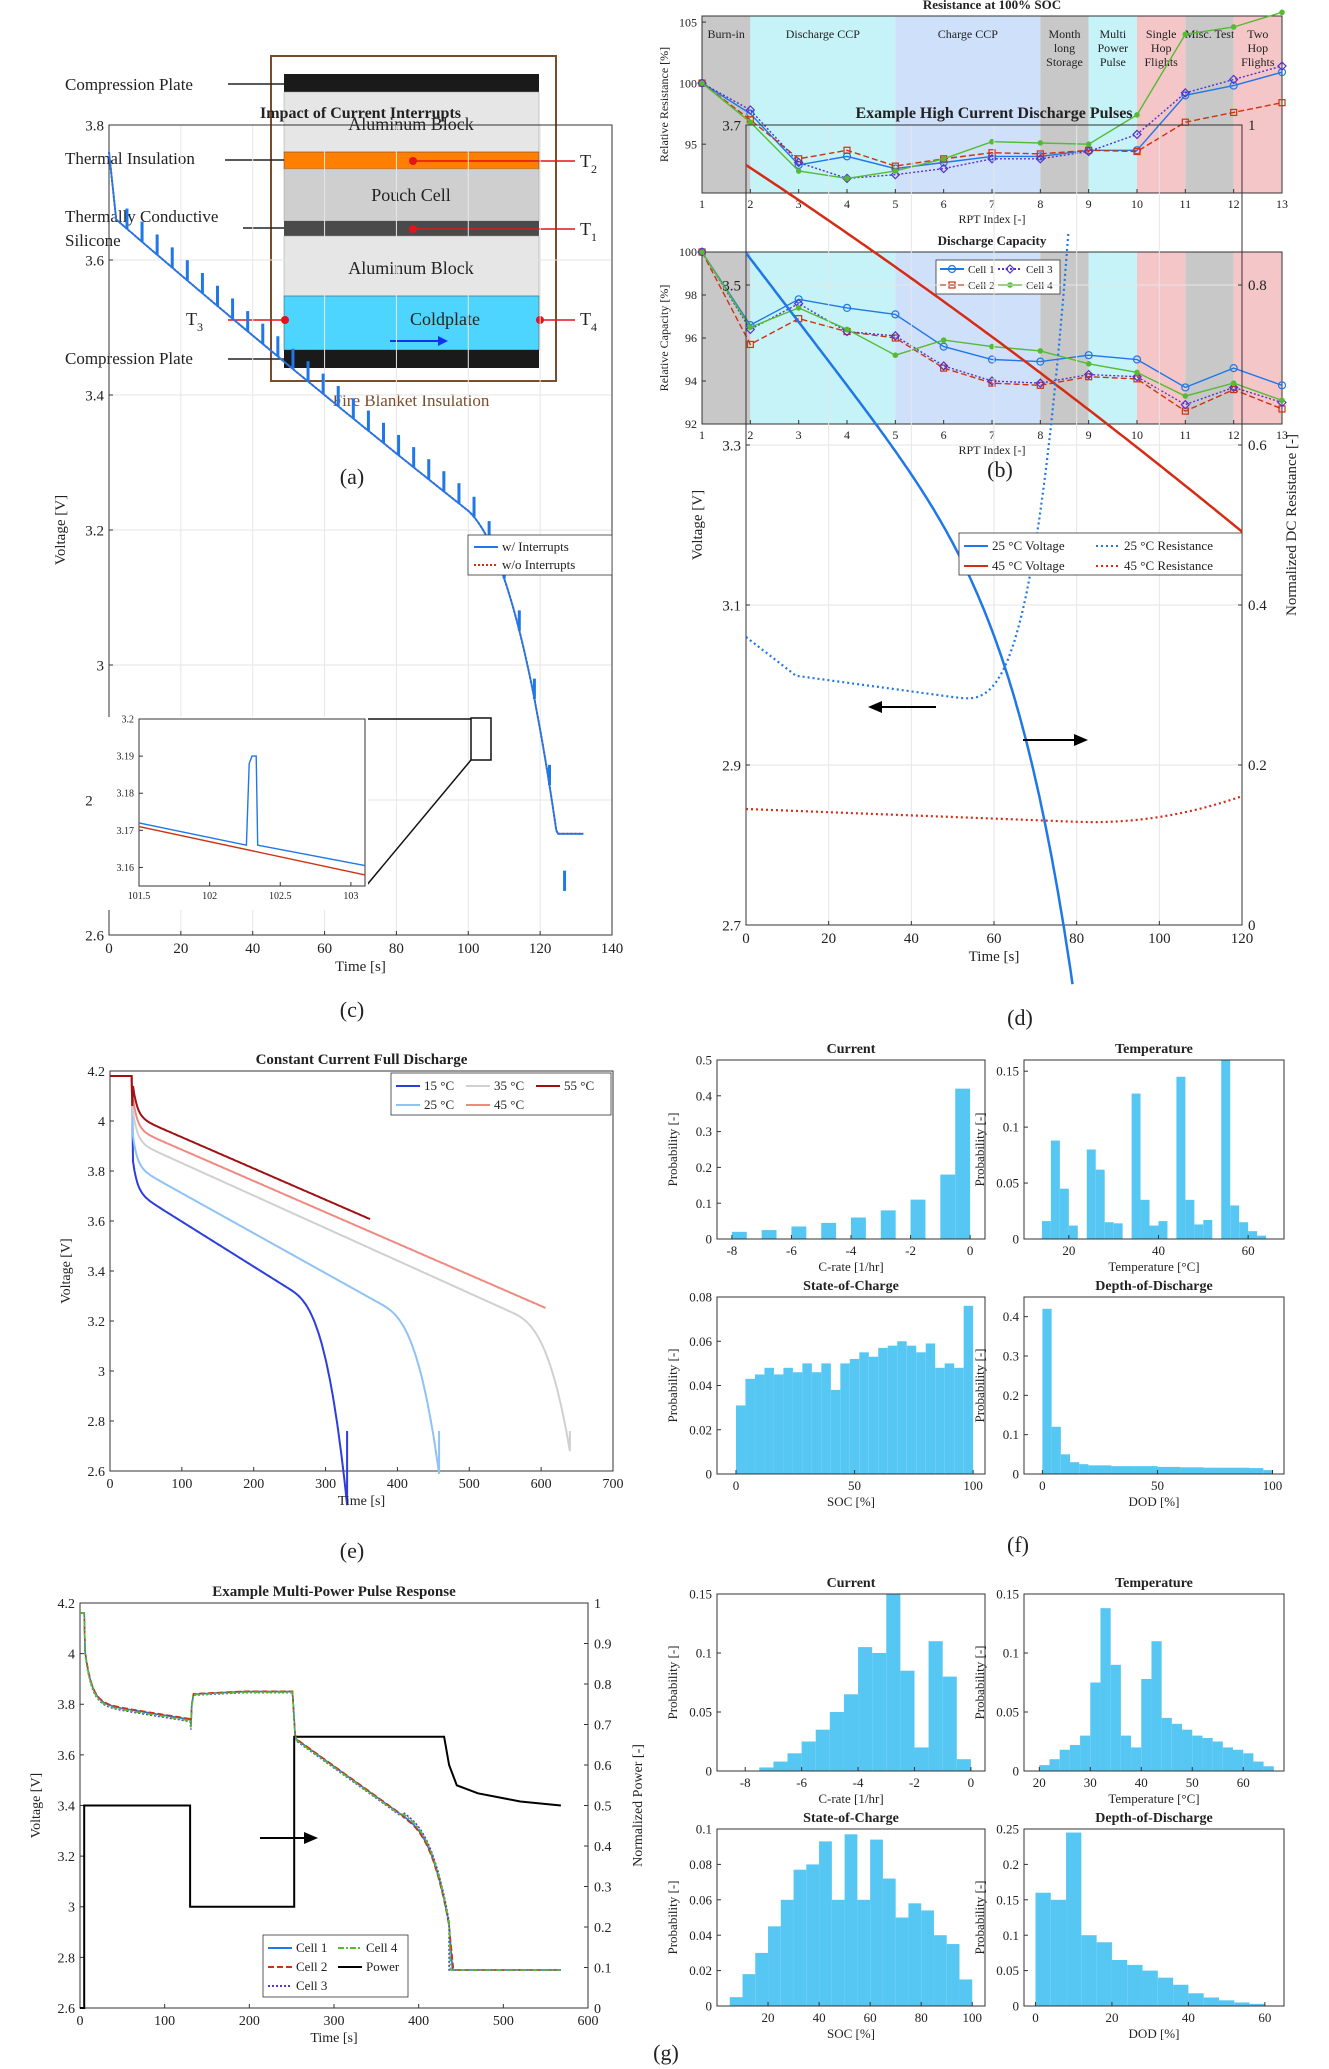  What do you see at coordinates (97, 1172) in the screenshot?
I see `y-tick-label: 3.8` at bounding box center [97, 1172].